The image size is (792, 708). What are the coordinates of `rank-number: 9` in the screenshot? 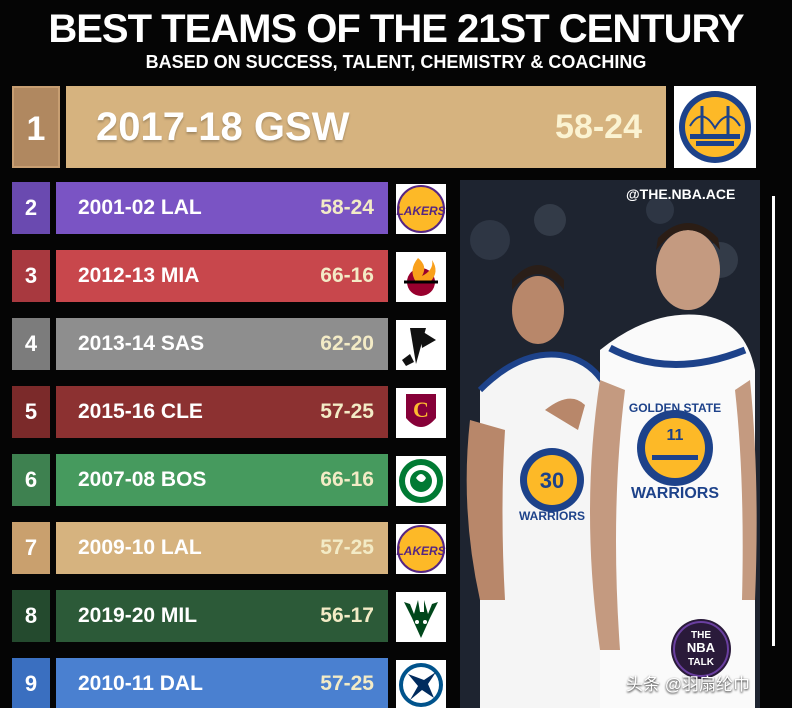 It's located at (31, 683).